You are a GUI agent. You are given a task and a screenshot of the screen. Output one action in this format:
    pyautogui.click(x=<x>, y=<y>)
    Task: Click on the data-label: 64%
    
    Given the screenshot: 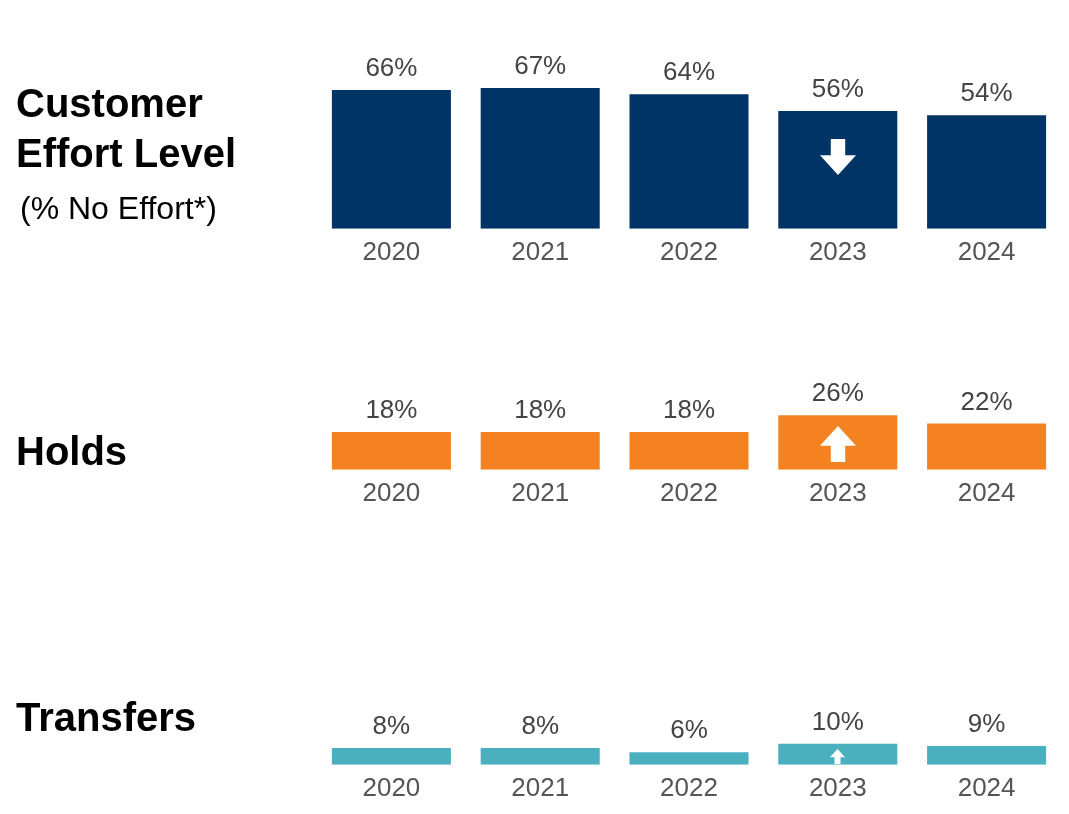 What is the action you would take?
    pyautogui.click(x=689, y=71)
    